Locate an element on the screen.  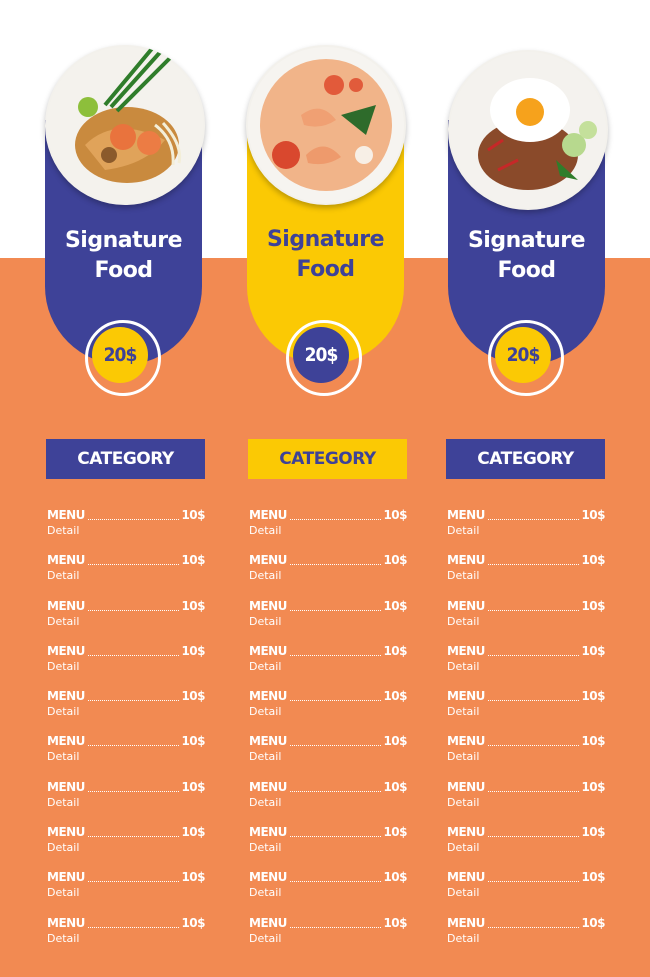
category-header: CATEGORY is located at coordinates (327, 459).